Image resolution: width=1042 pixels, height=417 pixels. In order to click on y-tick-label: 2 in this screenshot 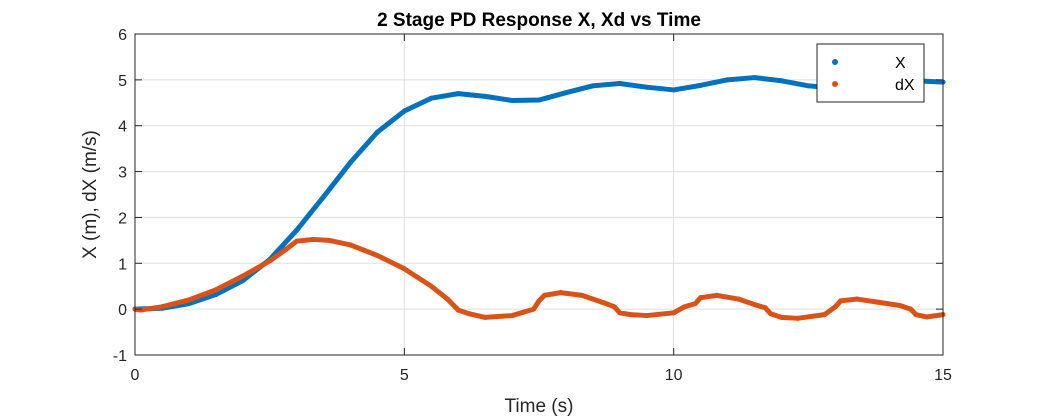, I will do `click(122, 218)`.